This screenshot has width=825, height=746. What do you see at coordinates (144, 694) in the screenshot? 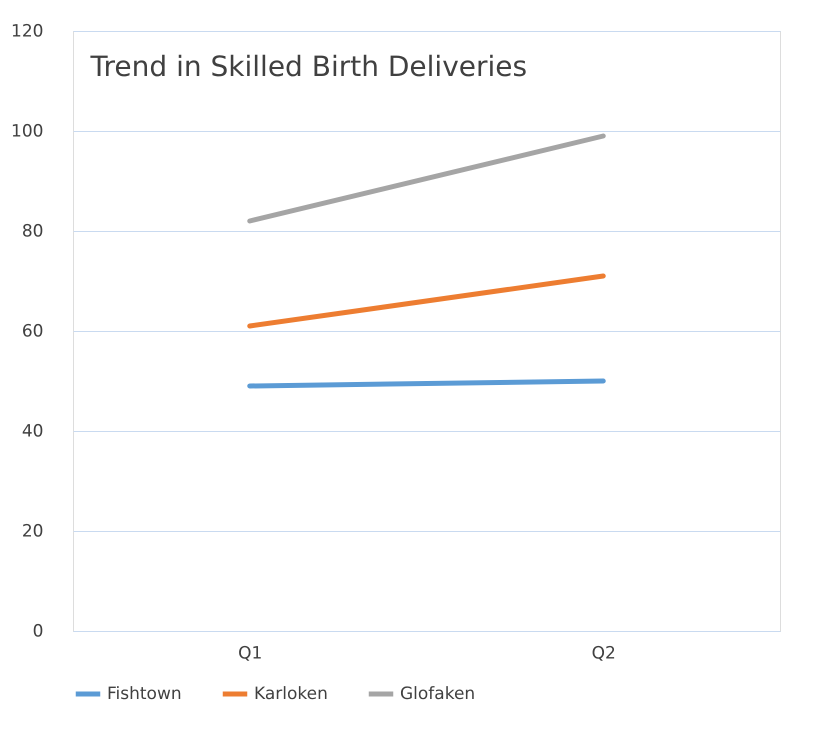
I see `legend-label: Fishtown` at bounding box center [144, 694].